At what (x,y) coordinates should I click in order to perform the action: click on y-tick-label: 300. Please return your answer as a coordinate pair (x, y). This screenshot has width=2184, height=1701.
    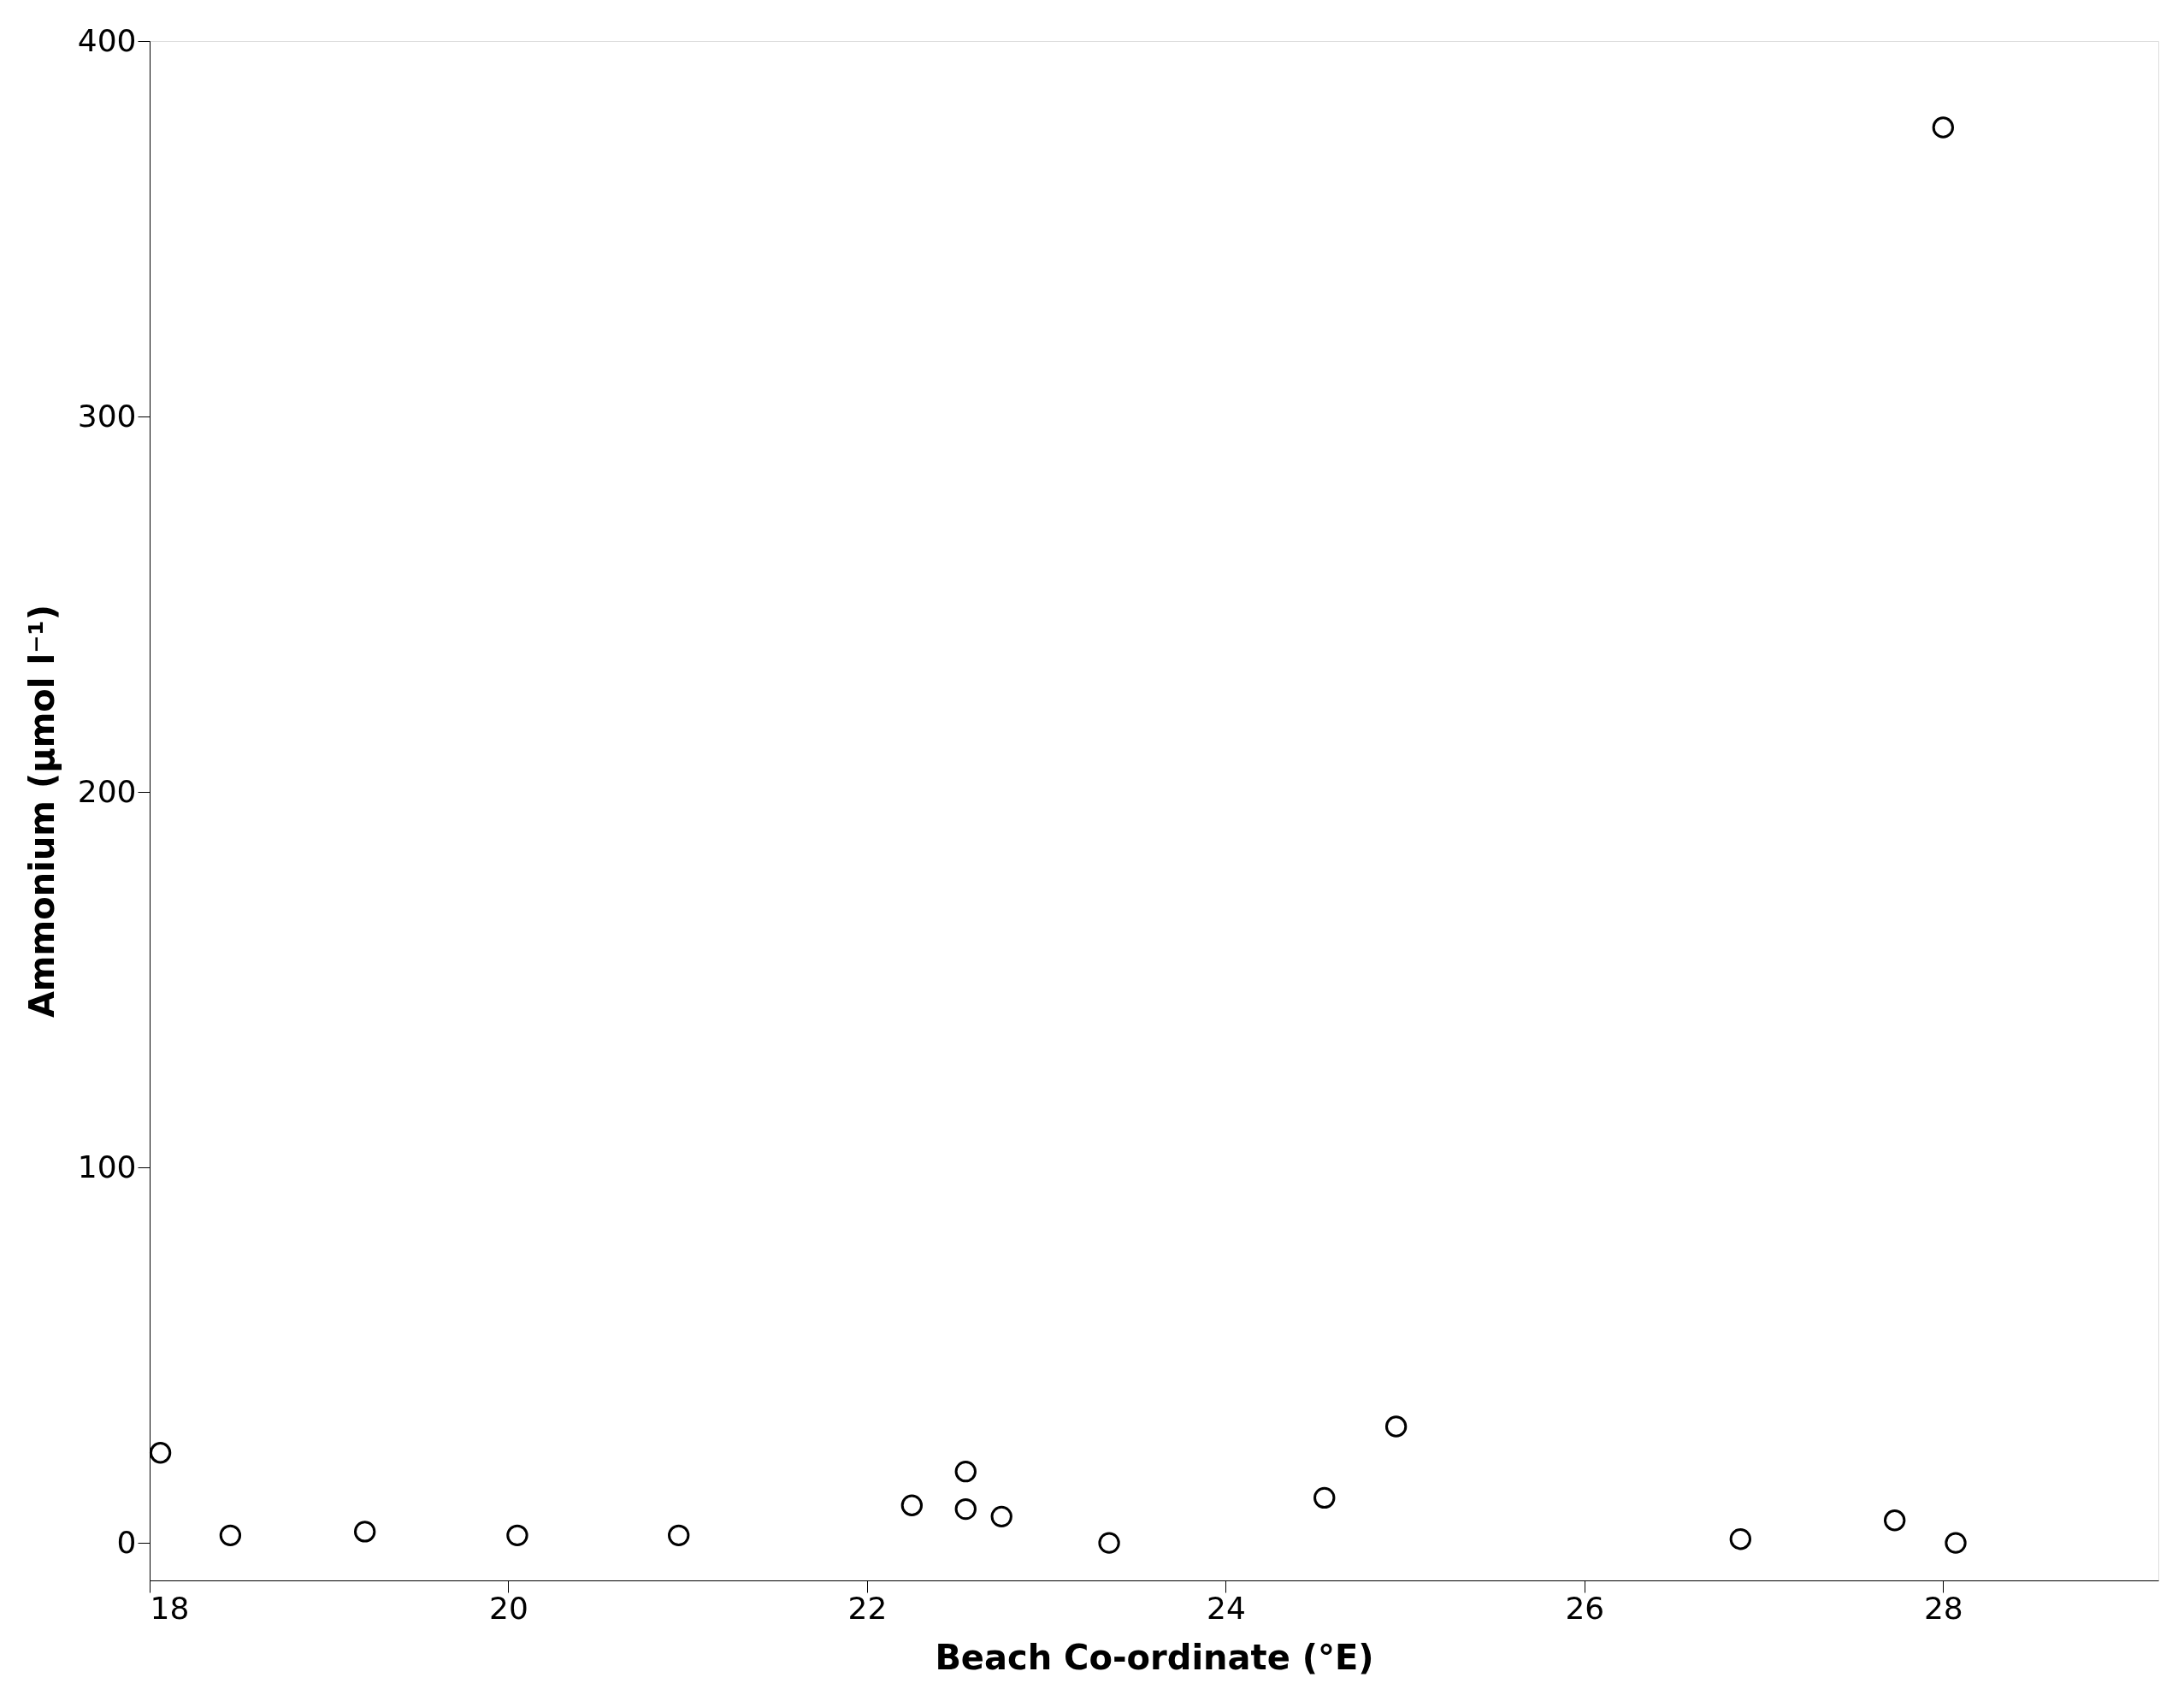
    Looking at the image, I should click on (107, 416).